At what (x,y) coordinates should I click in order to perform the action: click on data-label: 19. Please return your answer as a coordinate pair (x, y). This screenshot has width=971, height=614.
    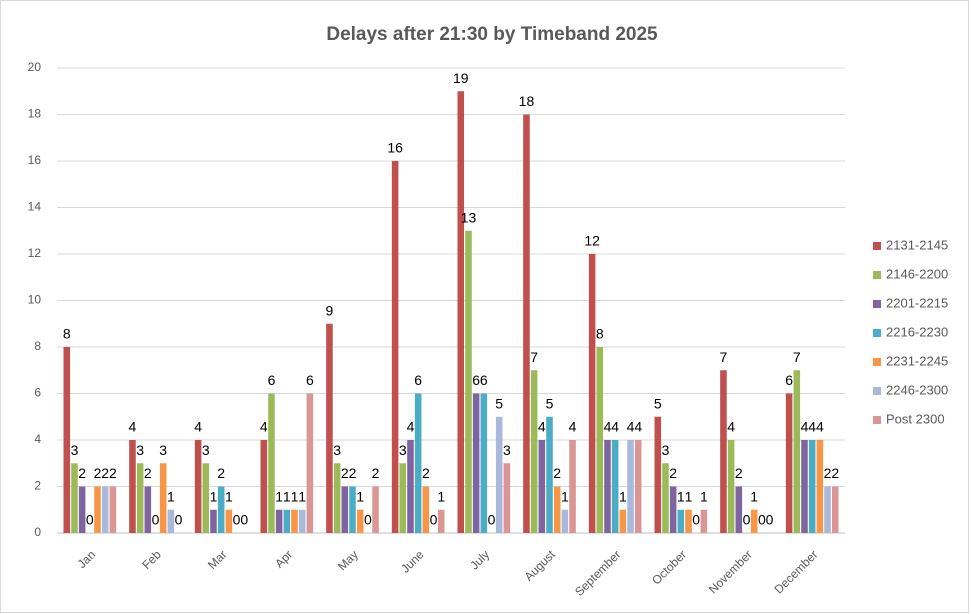
    Looking at the image, I should click on (461, 78).